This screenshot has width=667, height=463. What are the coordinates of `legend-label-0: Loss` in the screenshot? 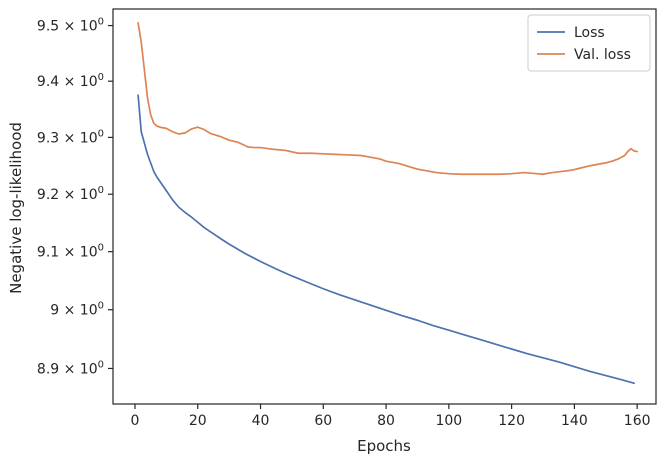 It's located at (589, 33).